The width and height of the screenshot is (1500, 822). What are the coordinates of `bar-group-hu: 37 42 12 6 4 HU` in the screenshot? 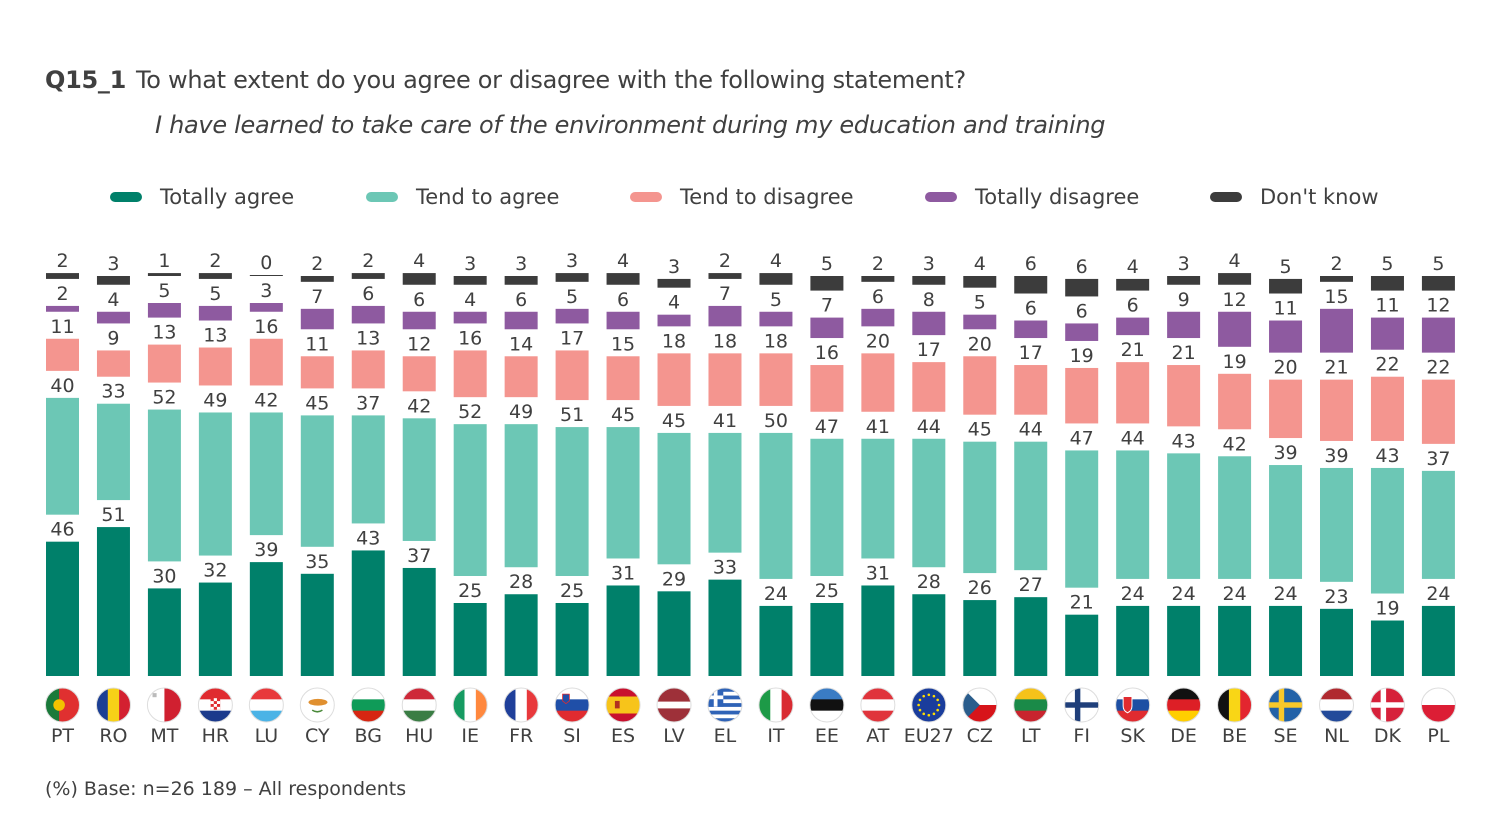 It's located at (419, 498).